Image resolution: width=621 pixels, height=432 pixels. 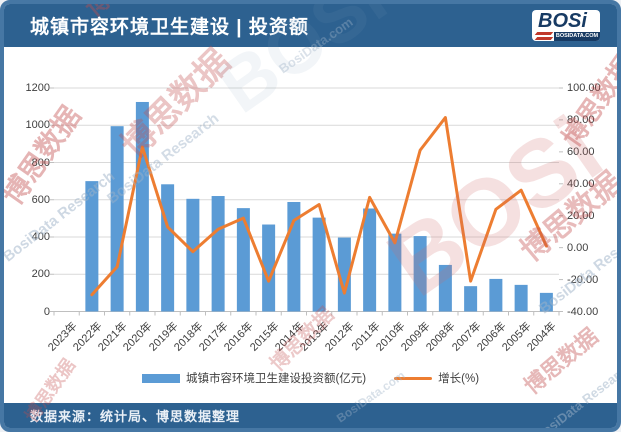 What do you see at coordinates (578, 247) in the screenshot?
I see `right-axis-label: 0.00` at bounding box center [578, 247].